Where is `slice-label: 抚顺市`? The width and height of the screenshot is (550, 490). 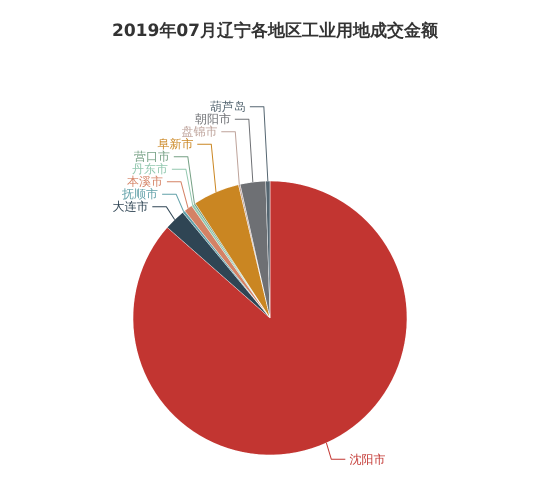 slice-label: 抚顺市 is located at coordinates (139, 194).